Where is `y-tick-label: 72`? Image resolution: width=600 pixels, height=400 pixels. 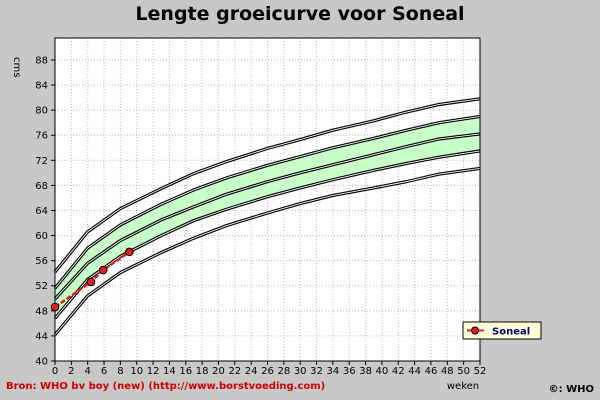
y-tick-label: 72 is located at coordinates (41, 161).